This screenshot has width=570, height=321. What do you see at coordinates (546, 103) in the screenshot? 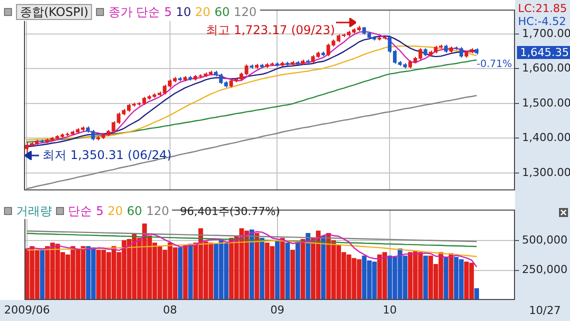
I see `y-tick-label: 1,500.00` at bounding box center [546, 103].